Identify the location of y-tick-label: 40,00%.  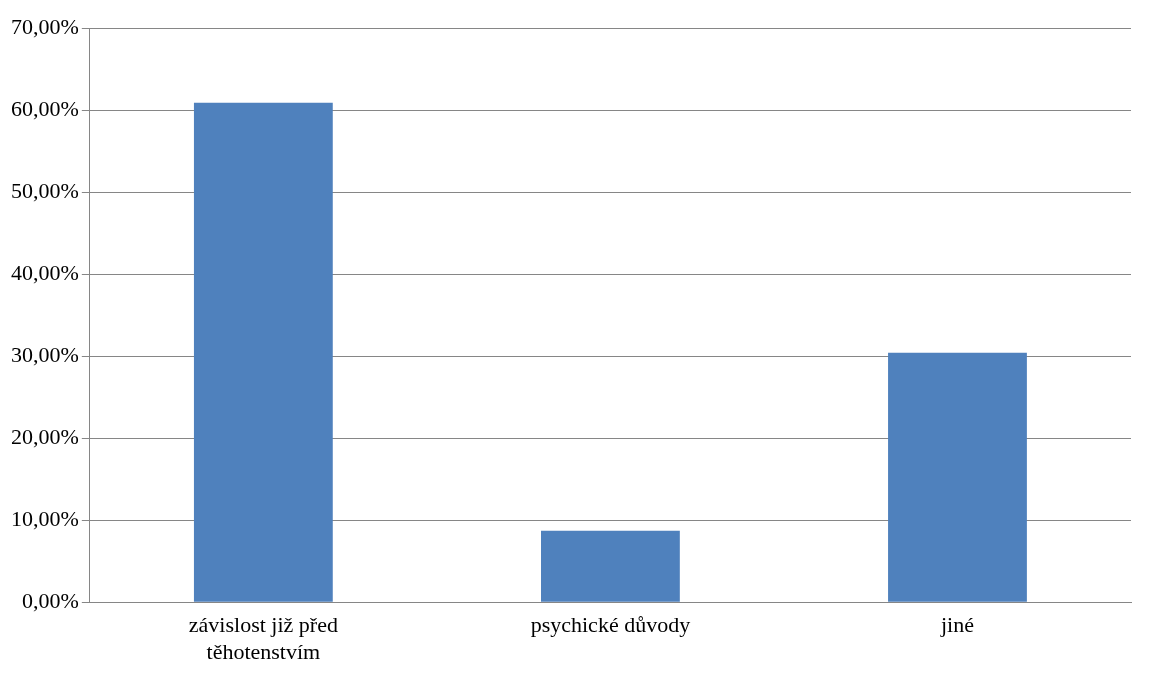
(45, 272).